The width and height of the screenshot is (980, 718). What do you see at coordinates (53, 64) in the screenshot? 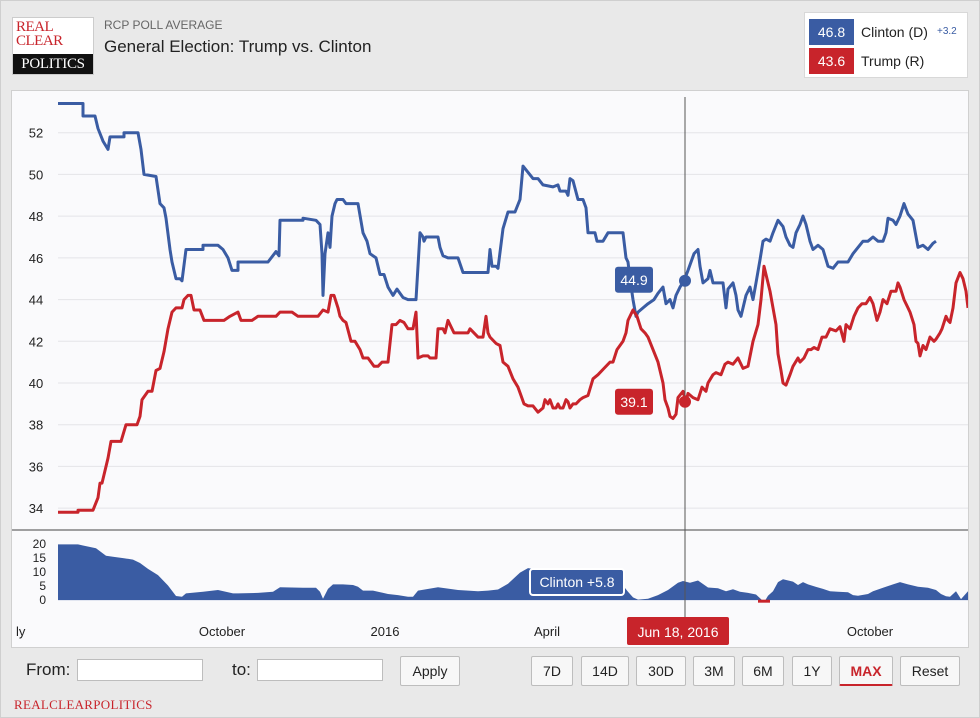
I see `logo-line-3: POLITICS` at bounding box center [53, 64].